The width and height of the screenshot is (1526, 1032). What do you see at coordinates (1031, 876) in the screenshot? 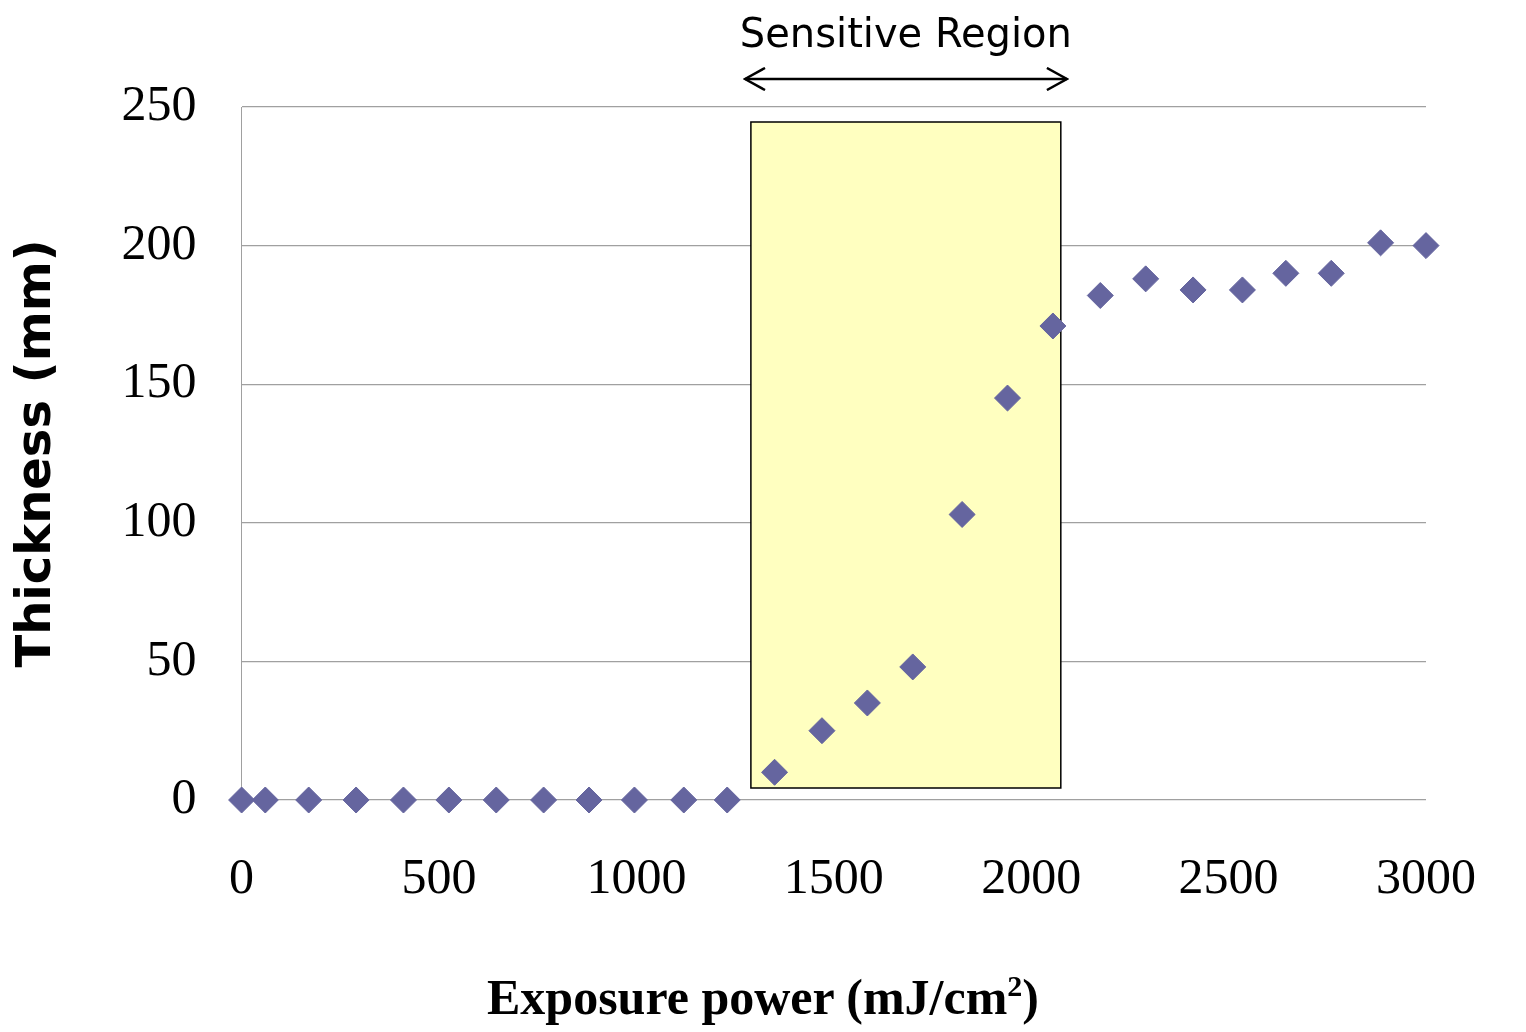
I see `x-tick-label: 2000` at bounding box center [1031, 876].